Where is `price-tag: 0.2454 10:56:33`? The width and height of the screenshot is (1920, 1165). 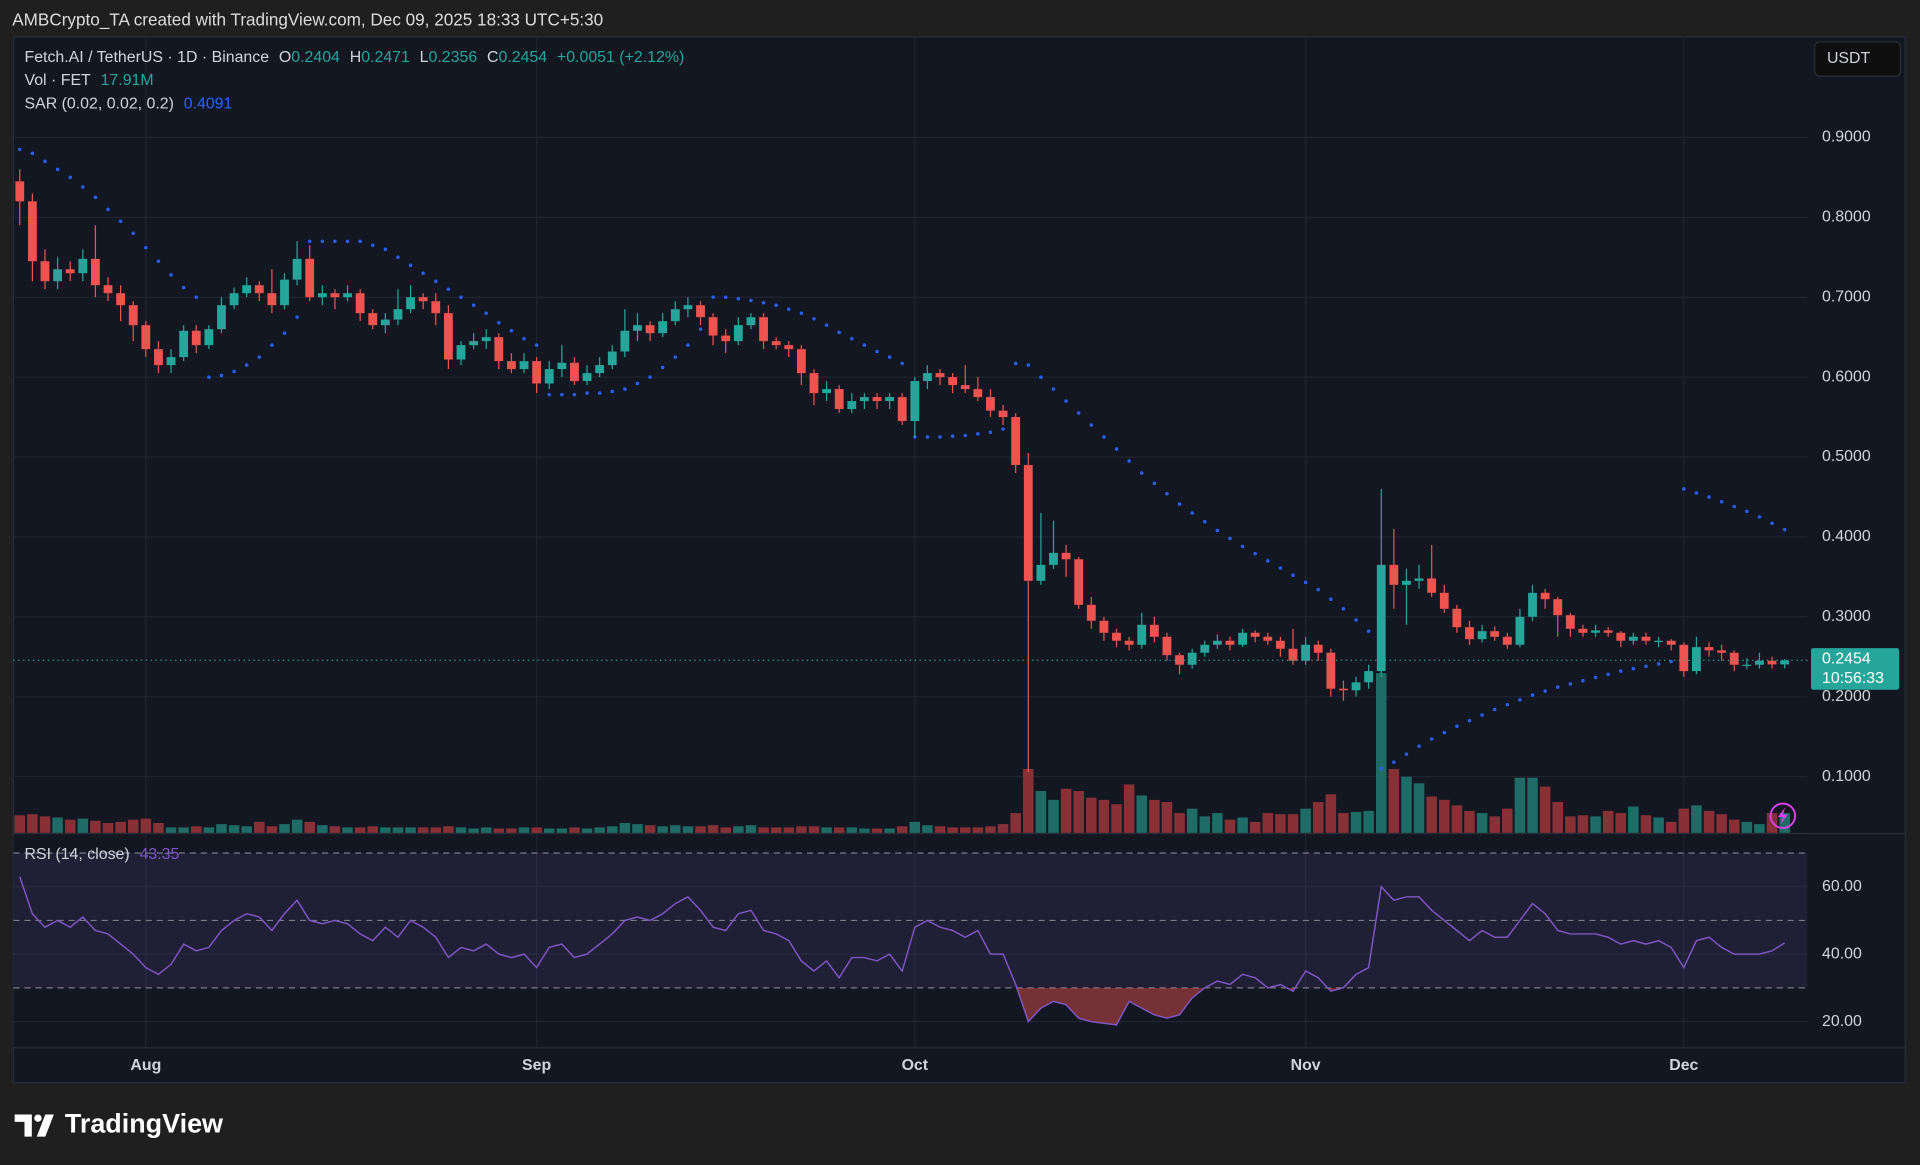 price-tag: 0.2454 10:56:33 is located at coordinates (956, 669).